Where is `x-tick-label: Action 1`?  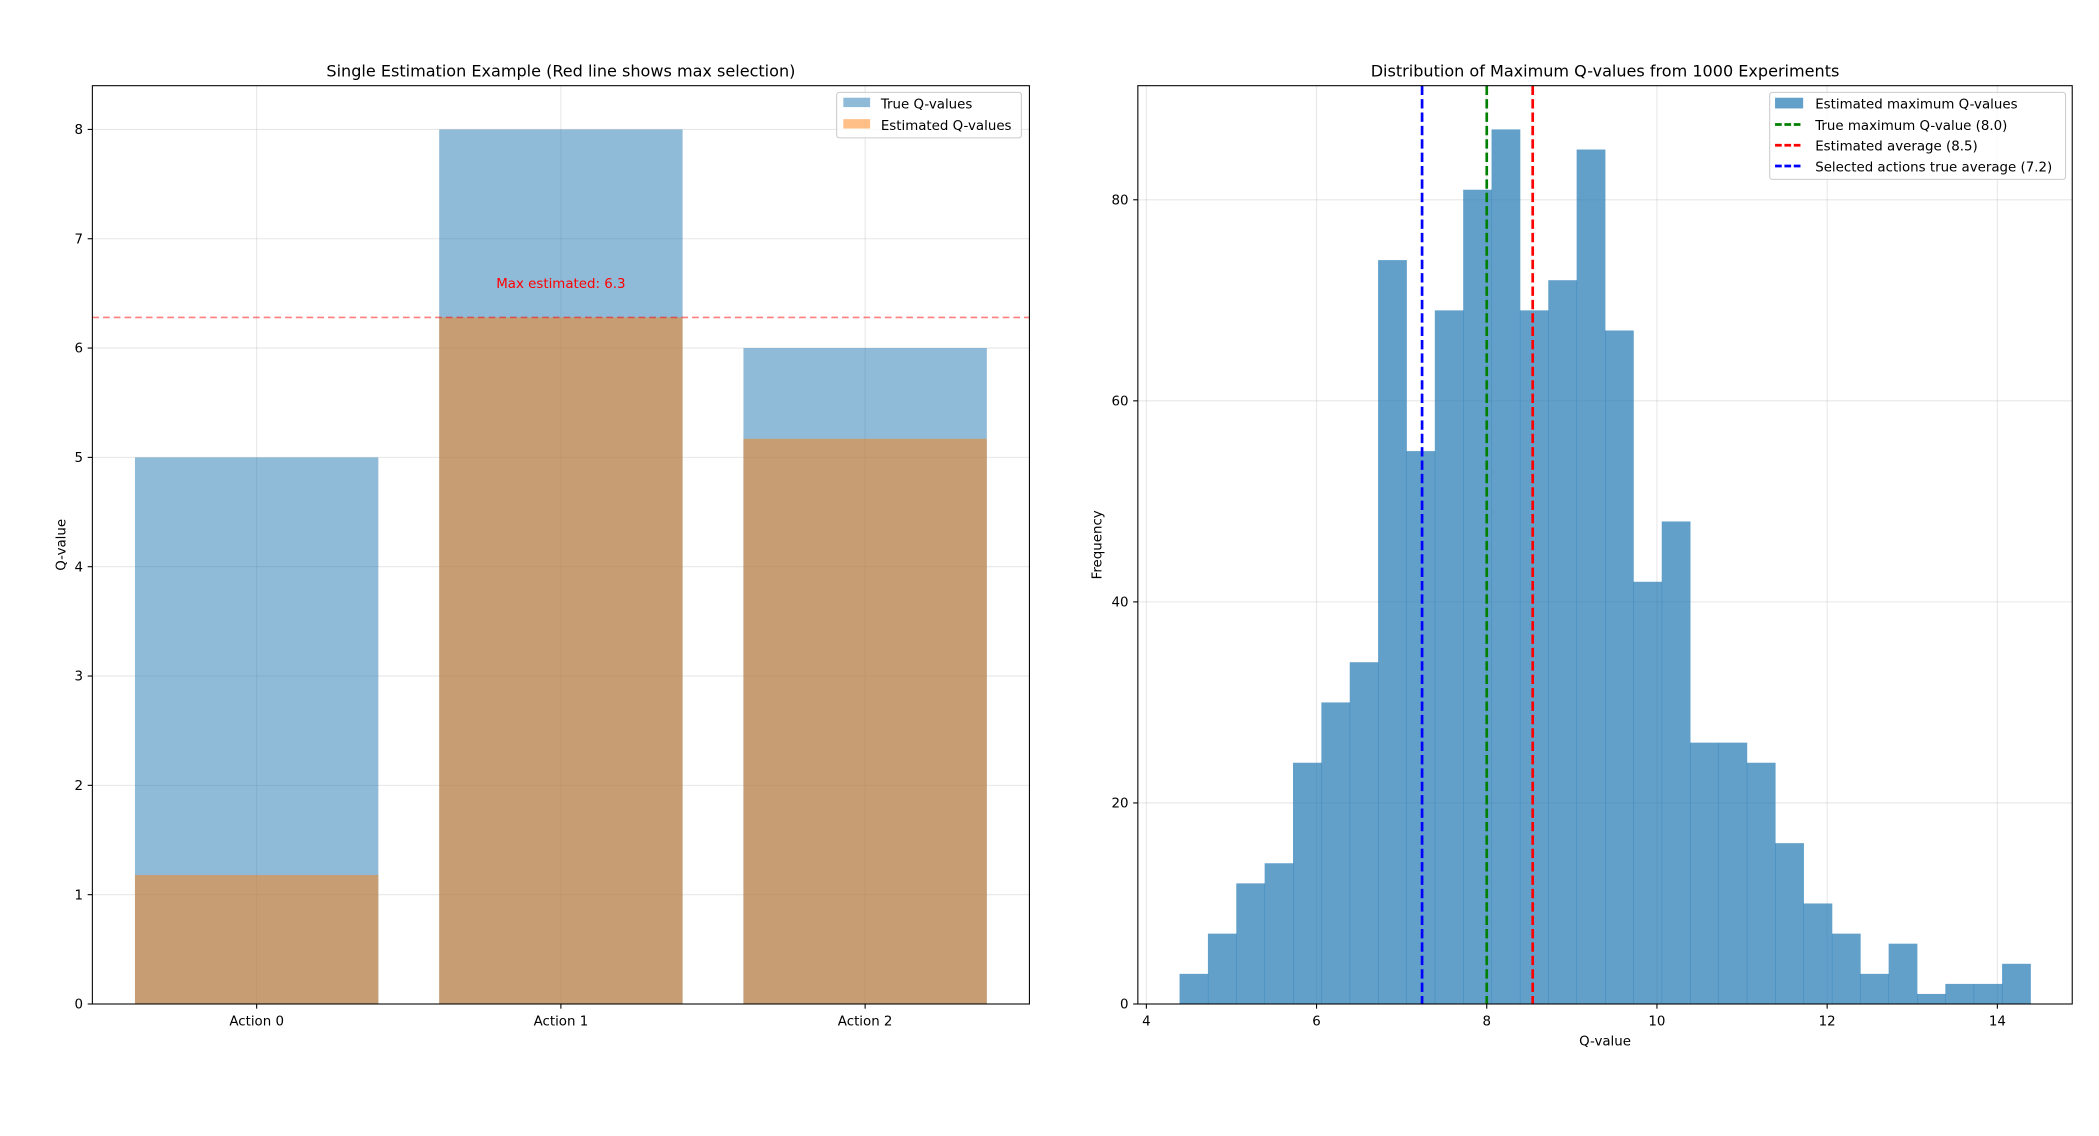
x-tick-label: Action 1 is located at coordinates (561, 1021).